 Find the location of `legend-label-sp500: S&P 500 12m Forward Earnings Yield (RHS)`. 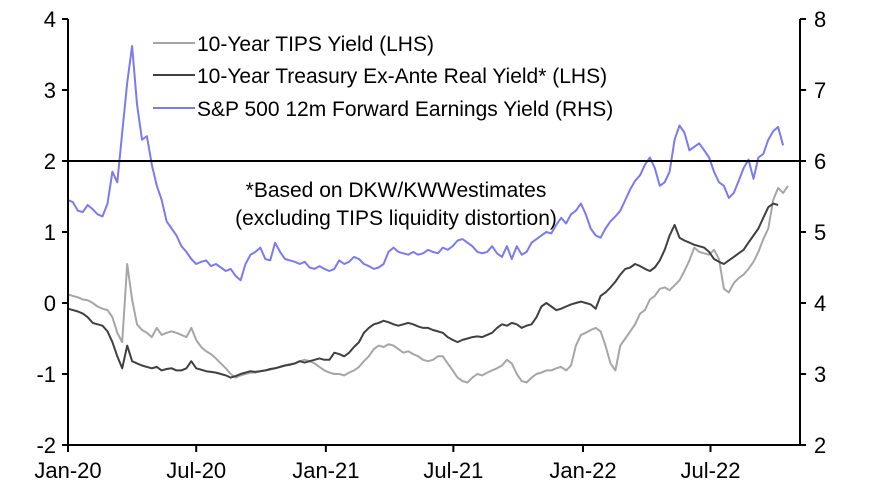

legend-label-sp500: S&P 500 12m Forward Earnings Yield (RHS) is located at coordinates (405, 109).